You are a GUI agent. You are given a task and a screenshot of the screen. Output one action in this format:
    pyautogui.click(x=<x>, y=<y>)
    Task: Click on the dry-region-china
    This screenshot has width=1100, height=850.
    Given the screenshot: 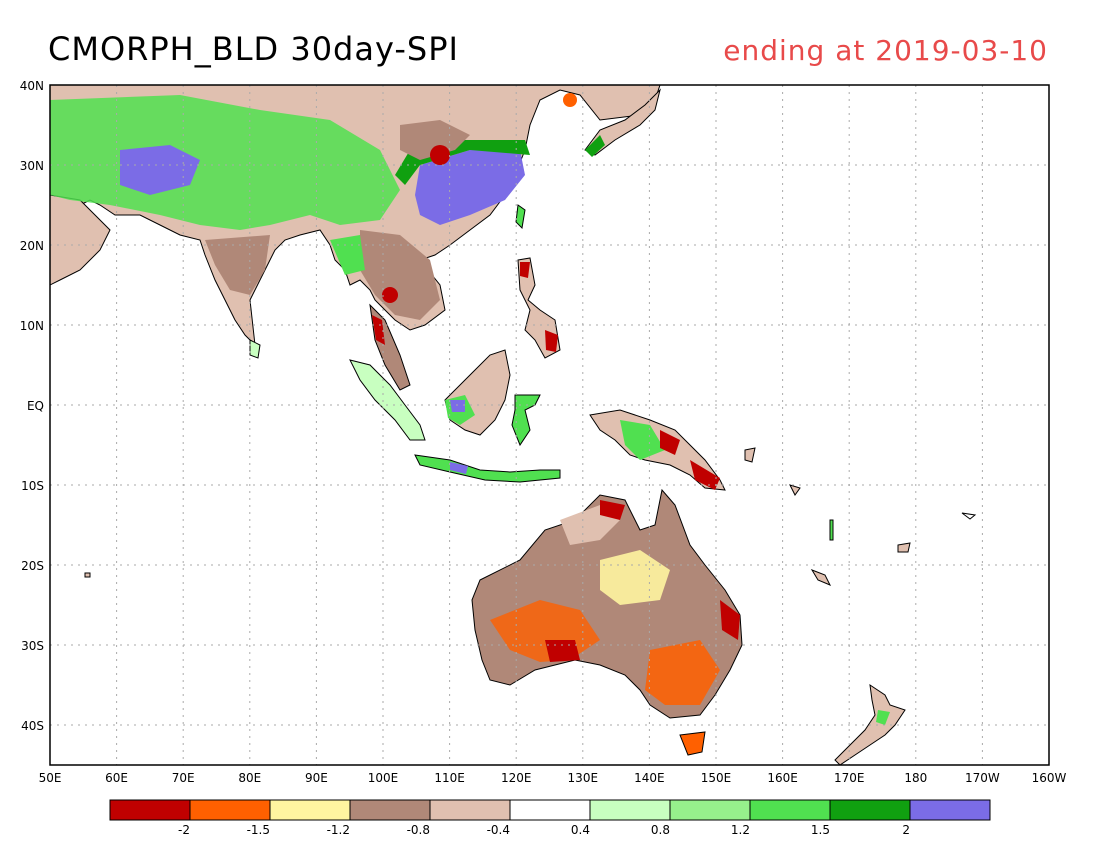 What is the action you would take?
    pyautogui.click(x=435, y=140)
    